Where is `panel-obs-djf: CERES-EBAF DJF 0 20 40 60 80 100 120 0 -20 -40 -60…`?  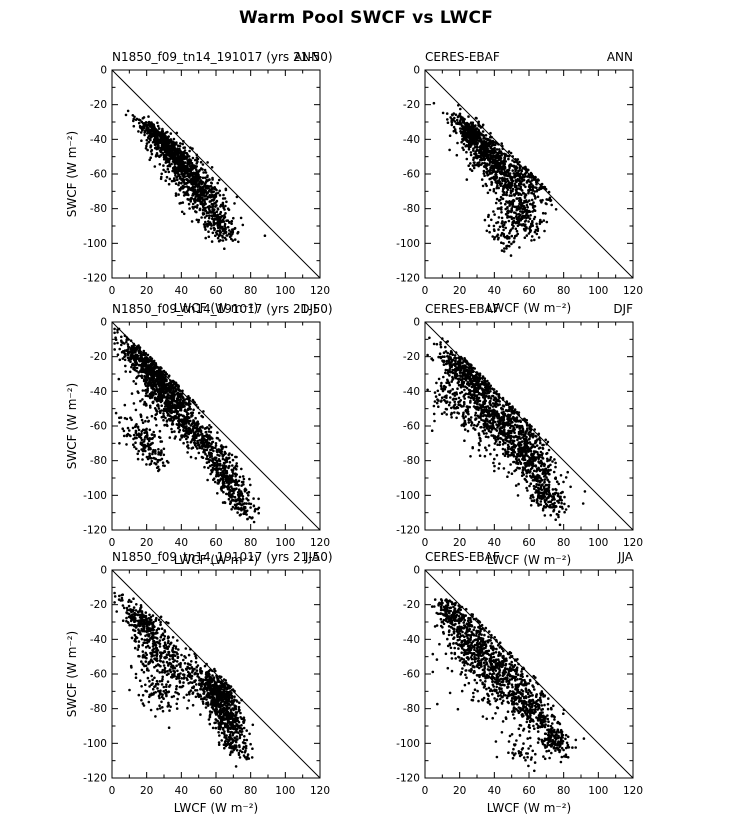 panel-obs-djf: CERES-EBAF DJF 0 20 40 60 80 100 120 0 -20 -40 -60… is located at coordinates (510, 436).